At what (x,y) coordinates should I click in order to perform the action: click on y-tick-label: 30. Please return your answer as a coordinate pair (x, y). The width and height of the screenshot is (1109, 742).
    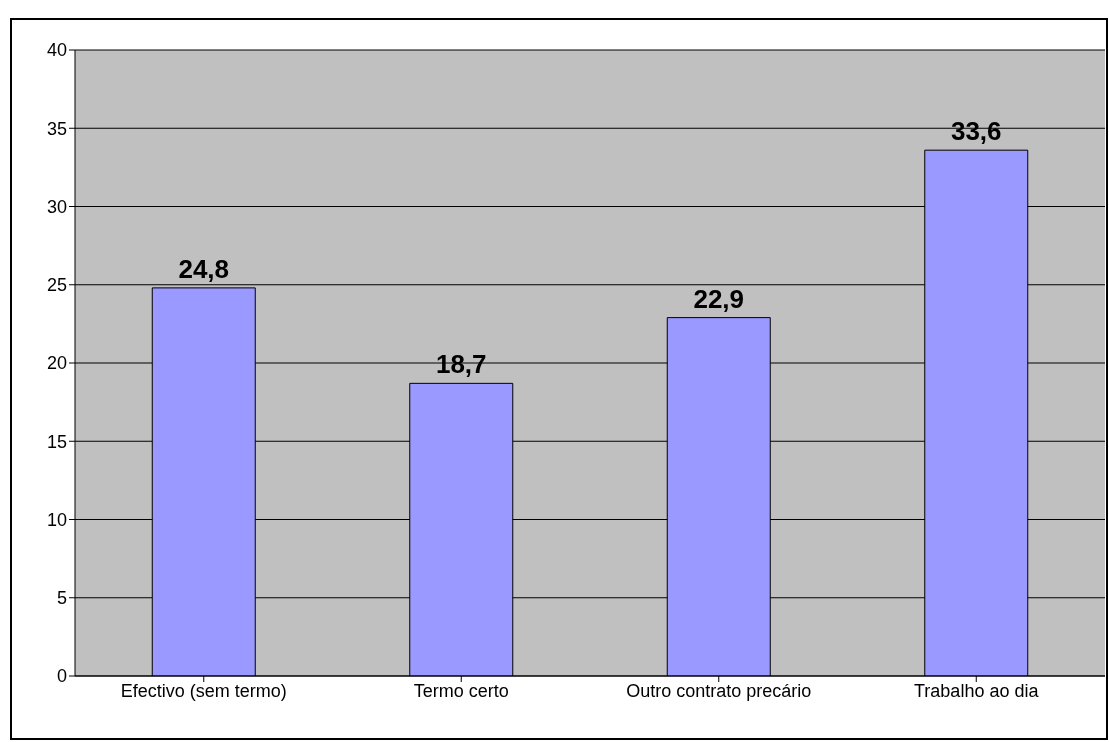
    Looking at the image, I should click on (56, 206).